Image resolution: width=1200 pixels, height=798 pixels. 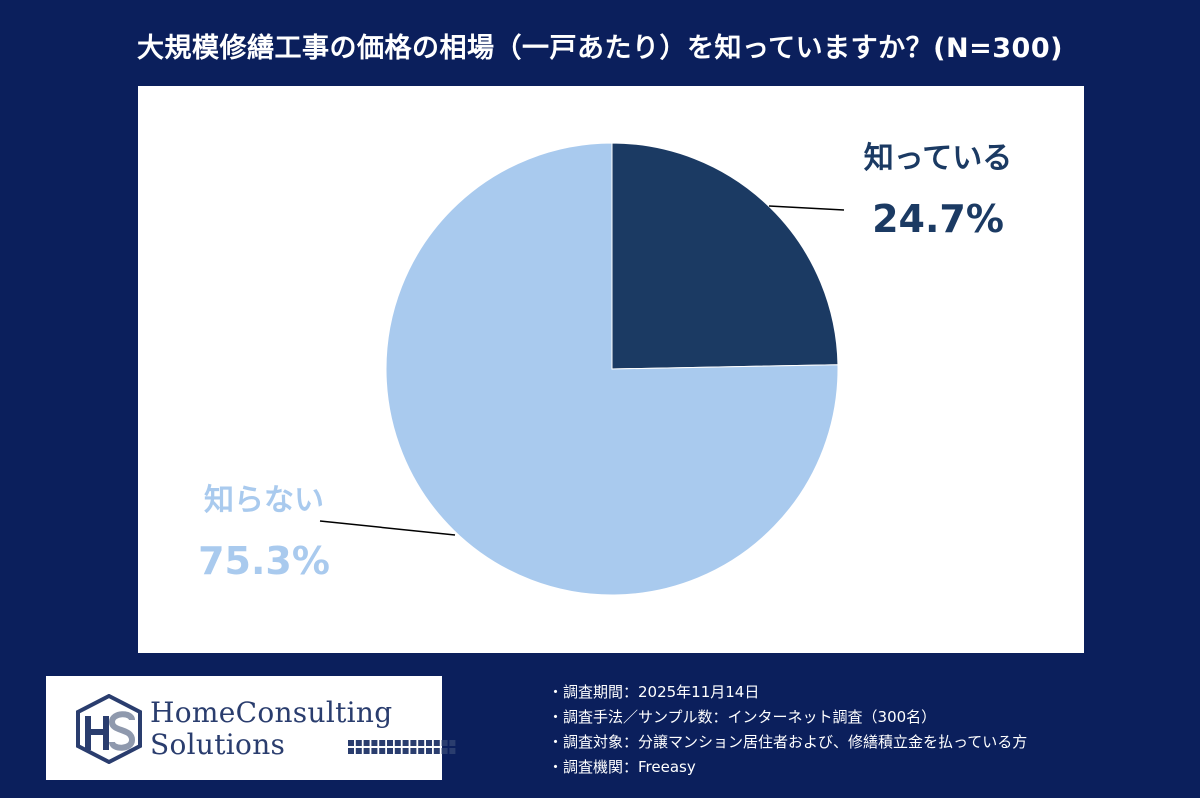 I want to click on slice-label-1: 知らない, so click(x=264, y=500).